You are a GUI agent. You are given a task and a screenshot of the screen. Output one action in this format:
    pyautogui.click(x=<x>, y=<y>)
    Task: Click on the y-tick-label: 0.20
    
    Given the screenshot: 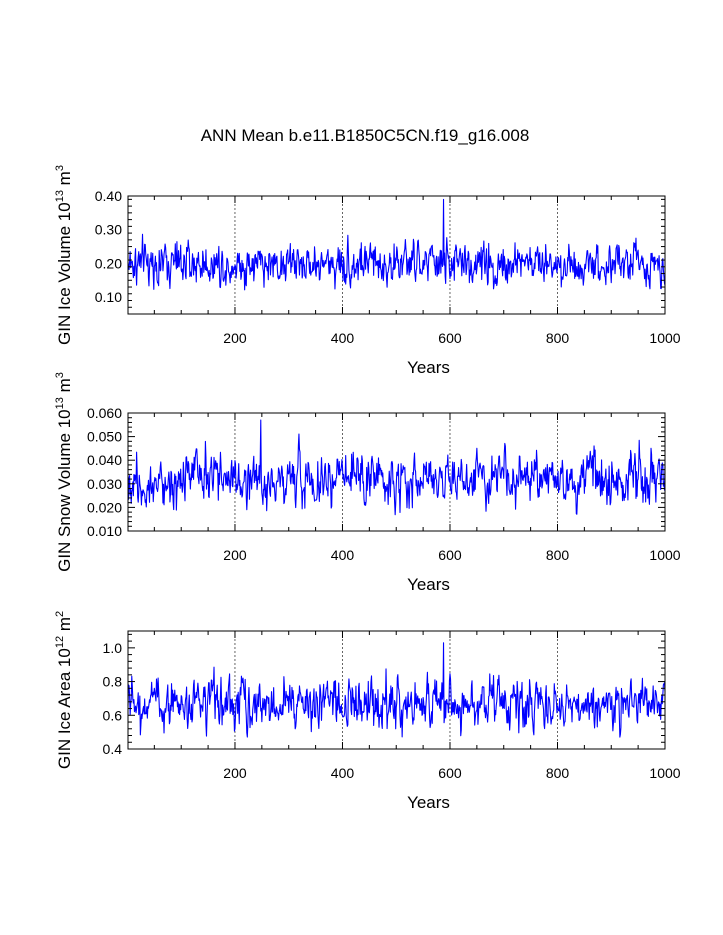 What is the action you would take?
    pyautogui.click(x=108, y=263)
    